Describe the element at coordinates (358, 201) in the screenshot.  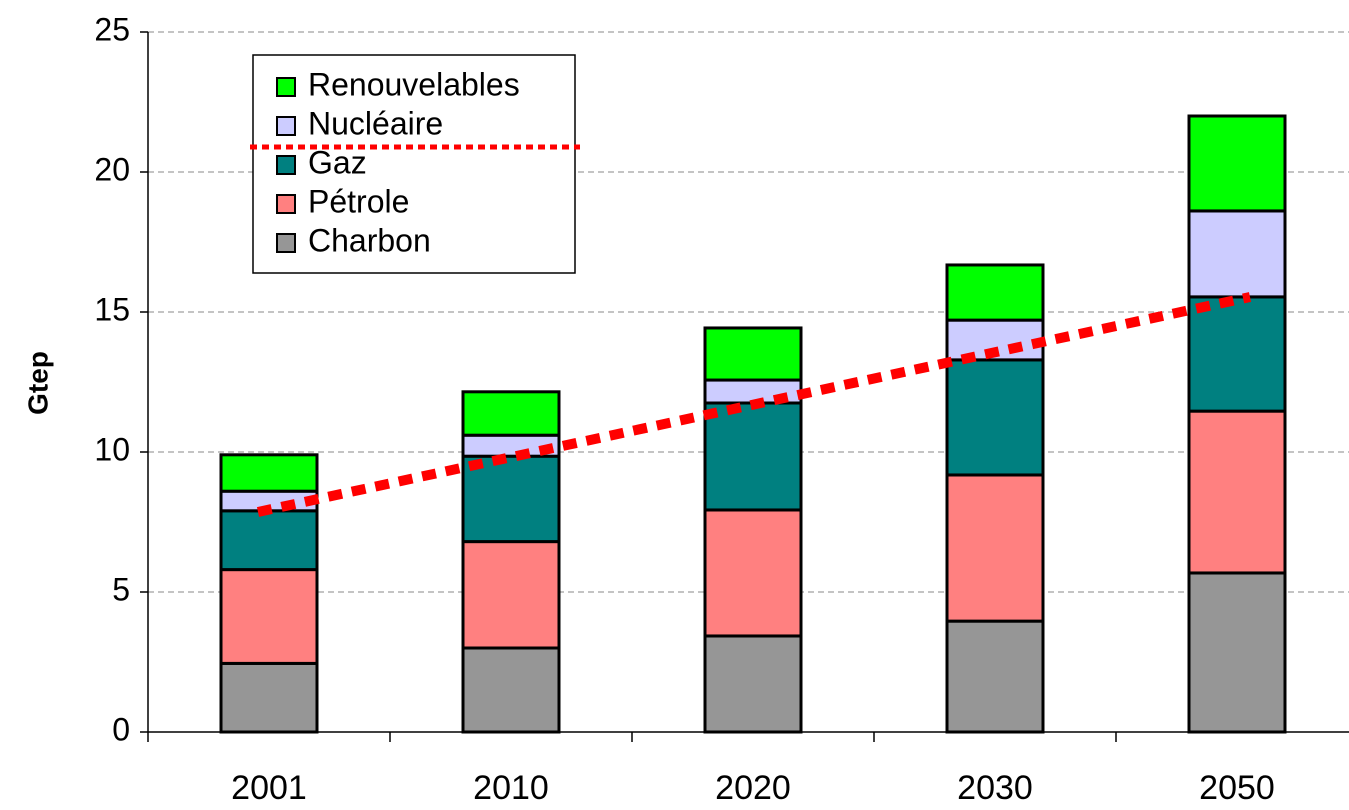
I see `legend-label: Pétrole` at that location.